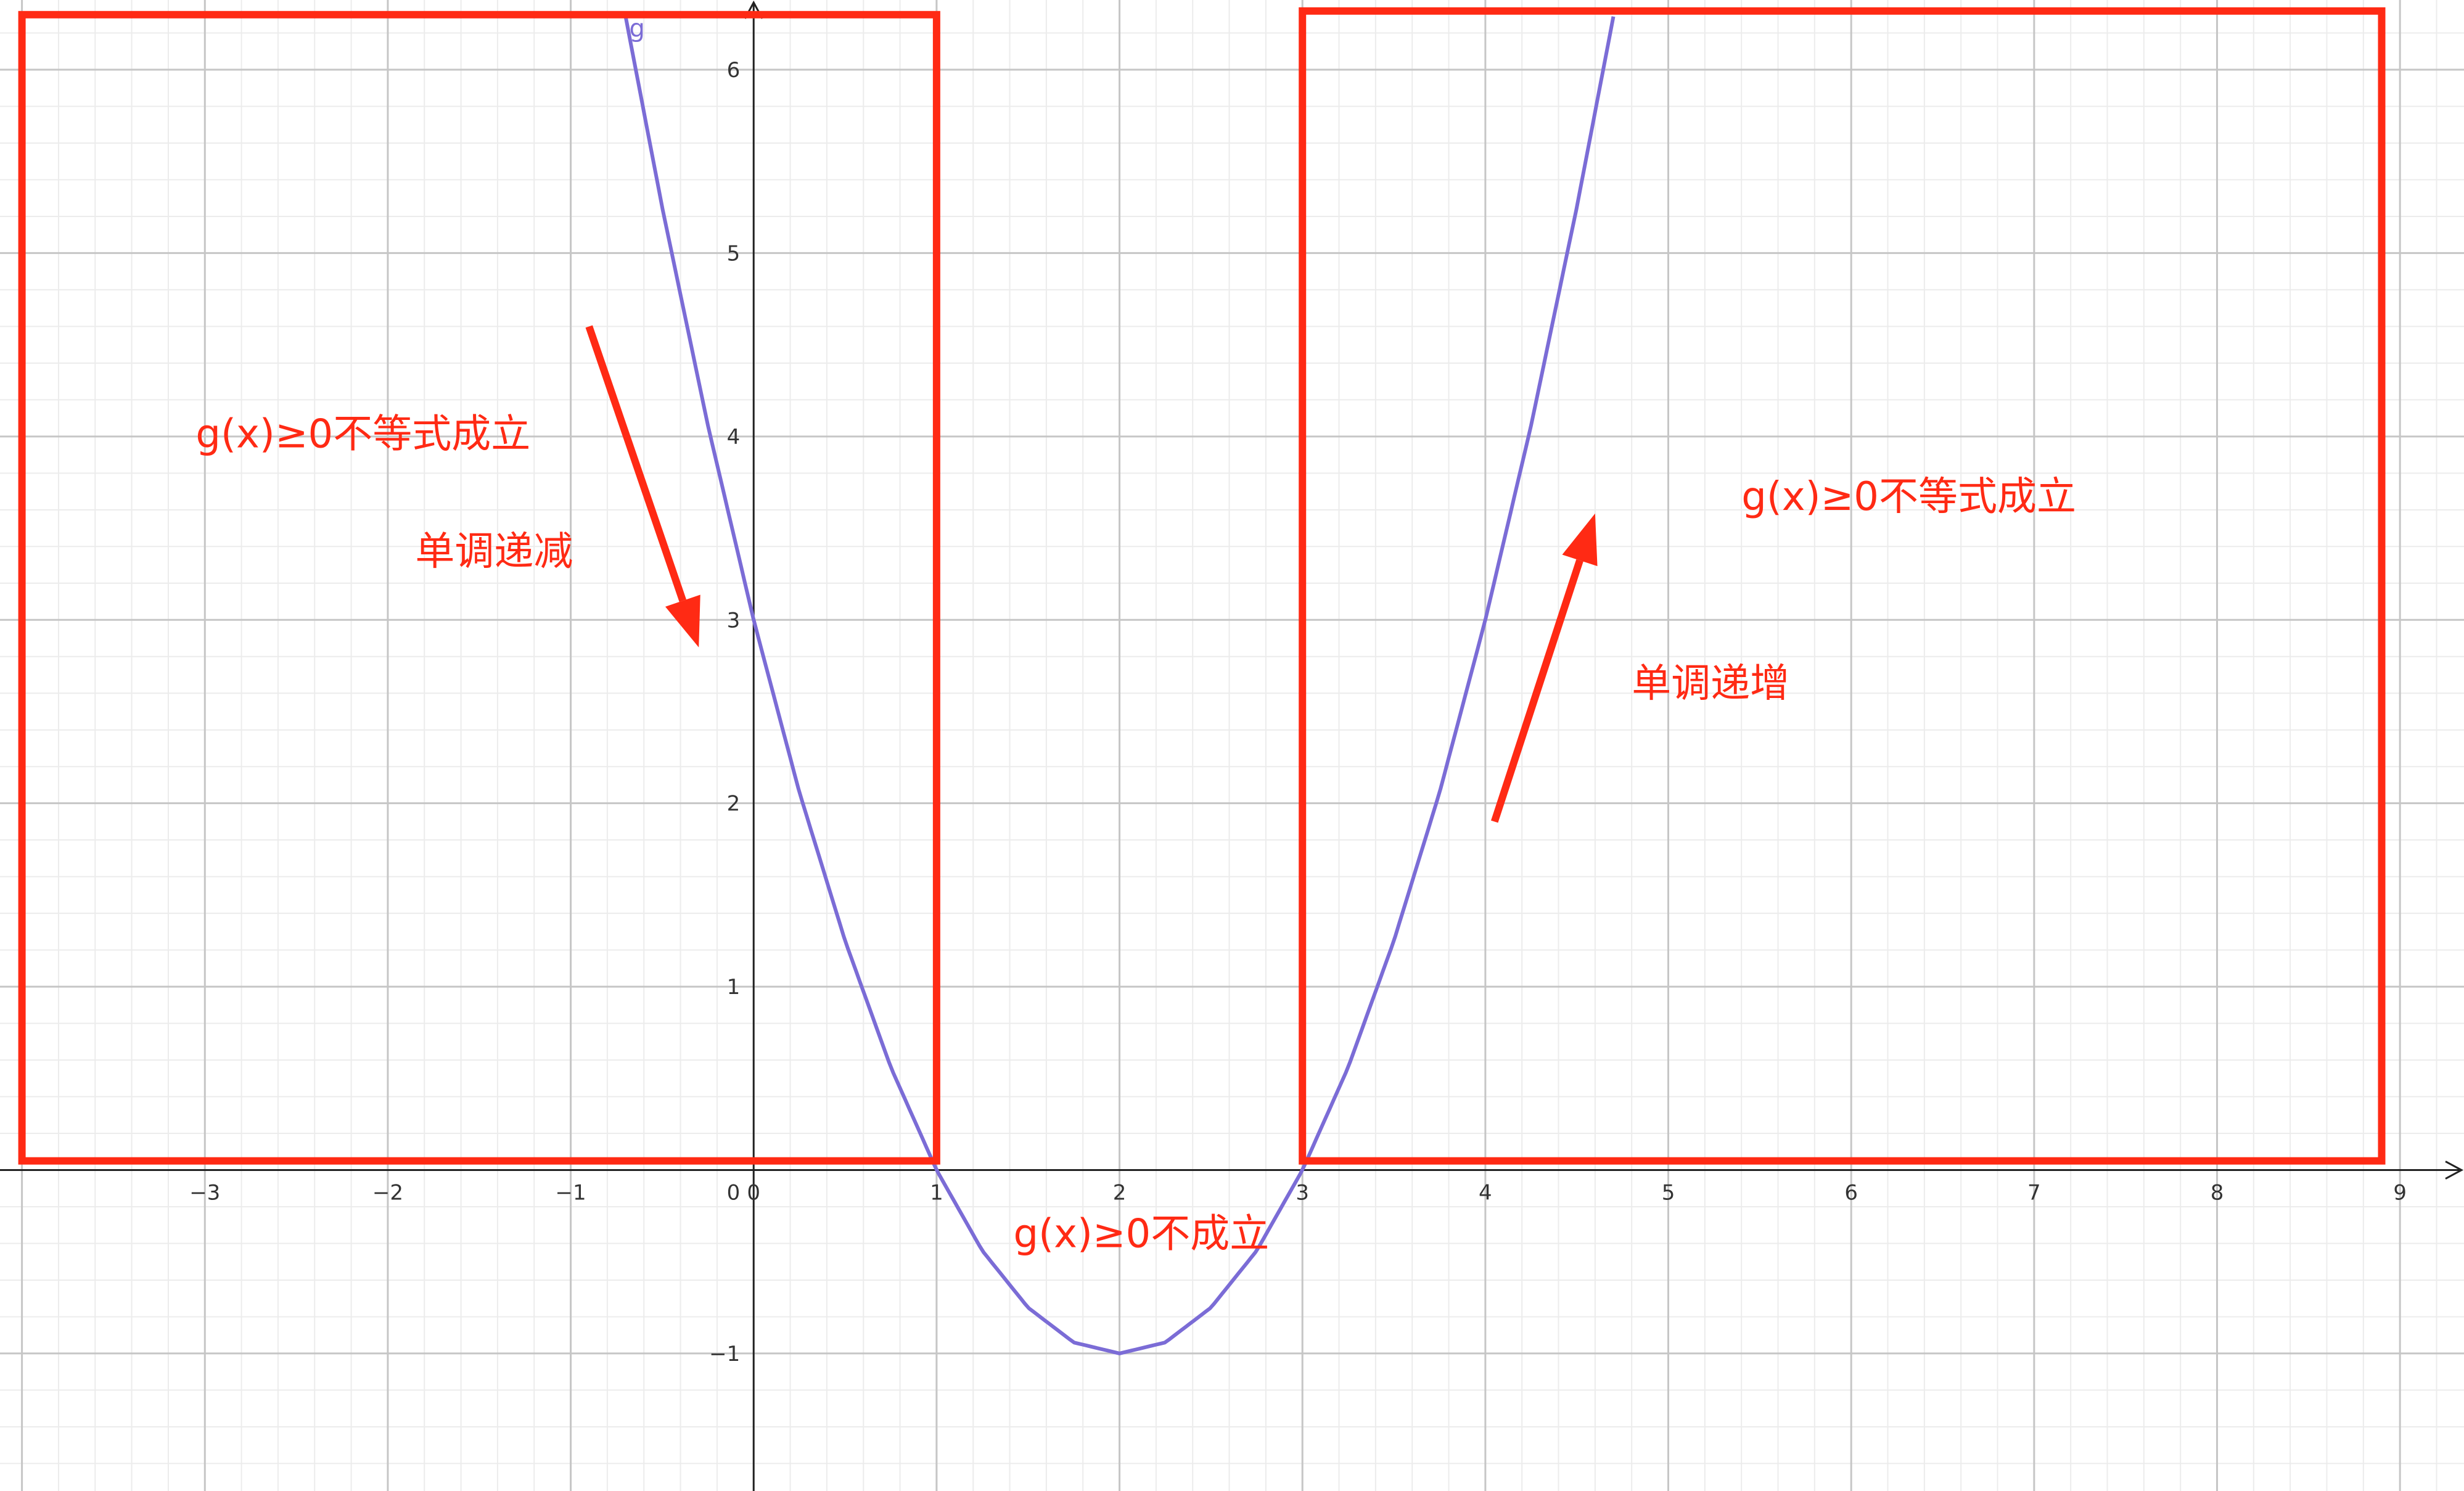 The image size is (2464, 1491). I want to click on x-tick-label: 8, so click(2217, 1193).